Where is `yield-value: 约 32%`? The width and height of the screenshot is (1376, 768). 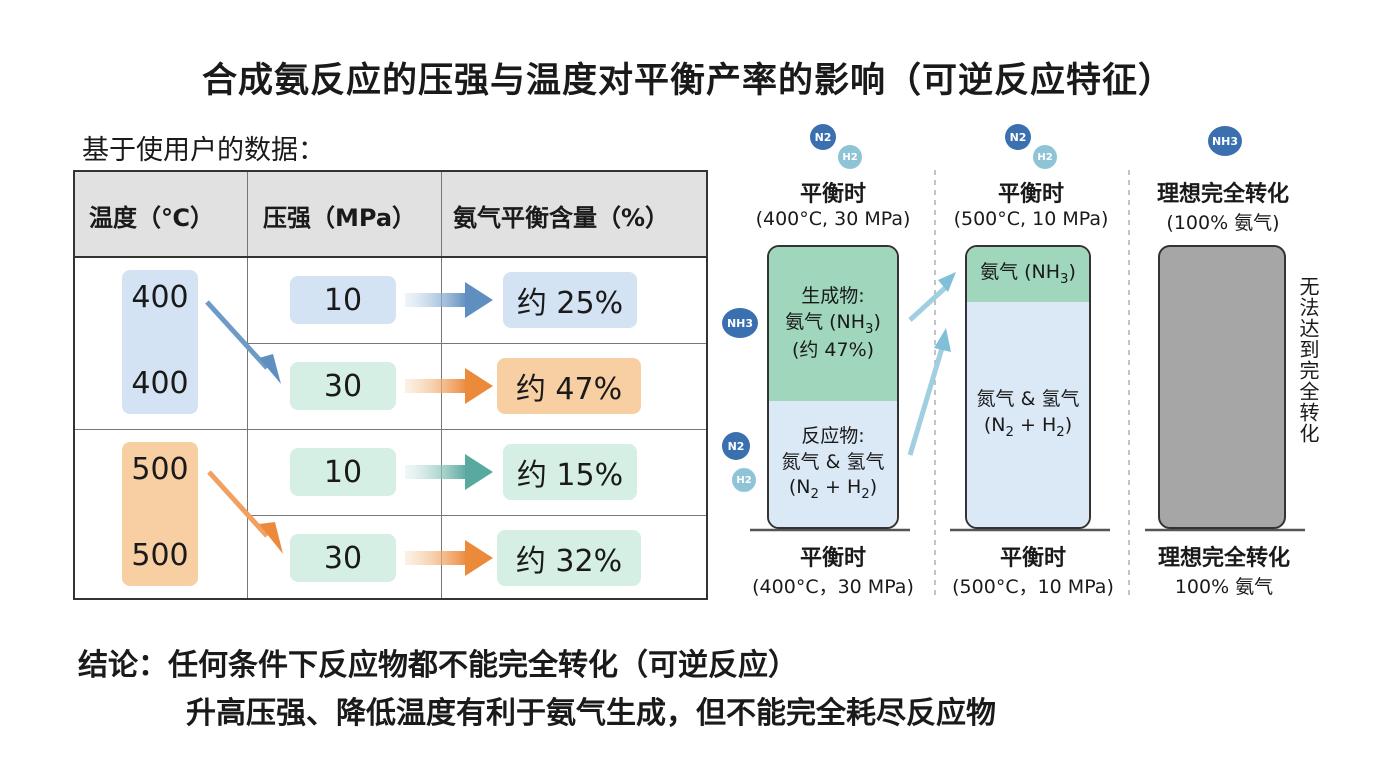
yield-value: 约 32% is located at coordinates (569, 558).